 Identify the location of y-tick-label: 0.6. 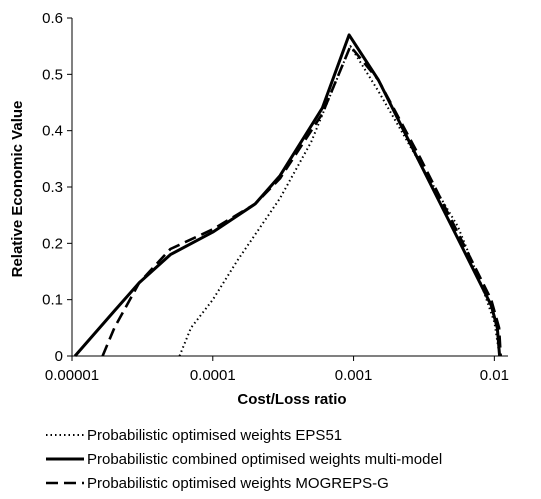
(52, 18).